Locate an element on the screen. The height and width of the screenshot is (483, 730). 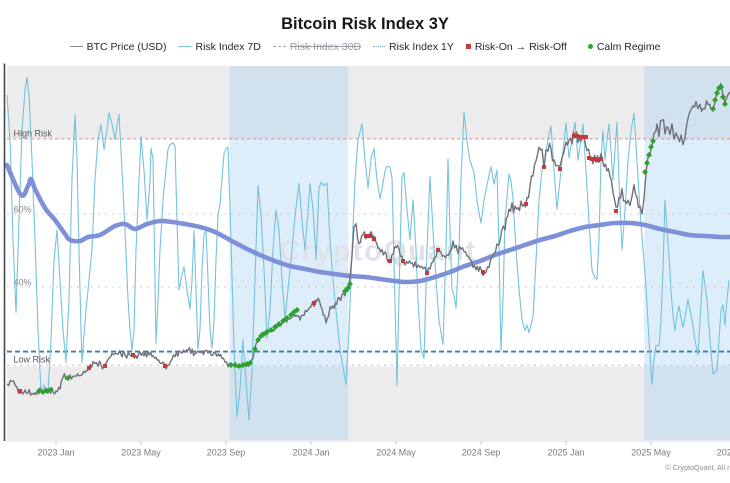
svg-text: 2025 Sep is located at coordinates (723, 453).